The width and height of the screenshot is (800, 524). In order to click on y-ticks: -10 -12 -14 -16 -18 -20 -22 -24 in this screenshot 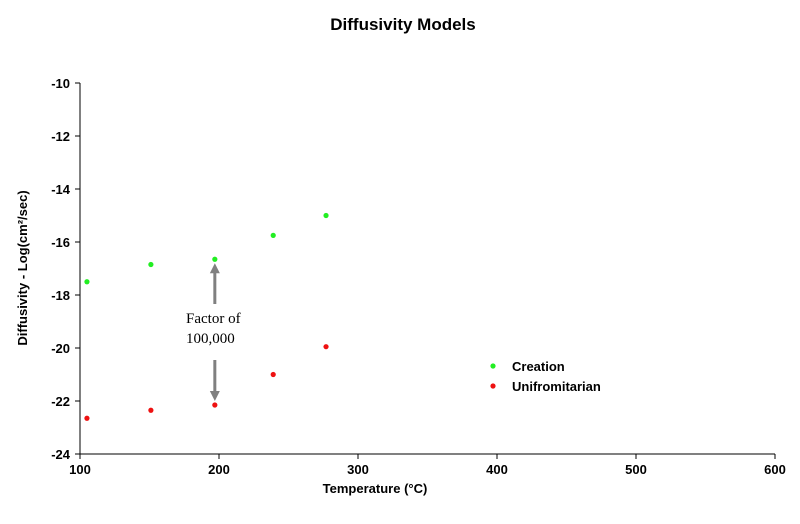, I will do `click(65, 269)`.